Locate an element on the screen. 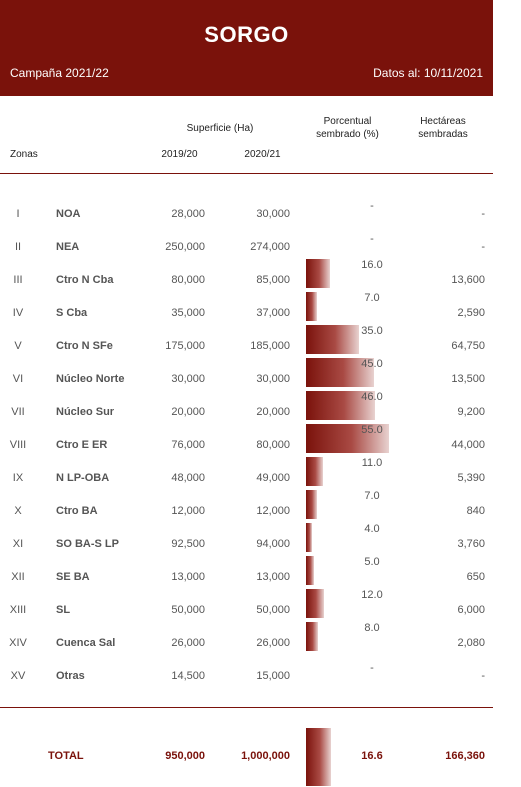  pct-sembrado: 5.0 is located at coordinates (372, 562).